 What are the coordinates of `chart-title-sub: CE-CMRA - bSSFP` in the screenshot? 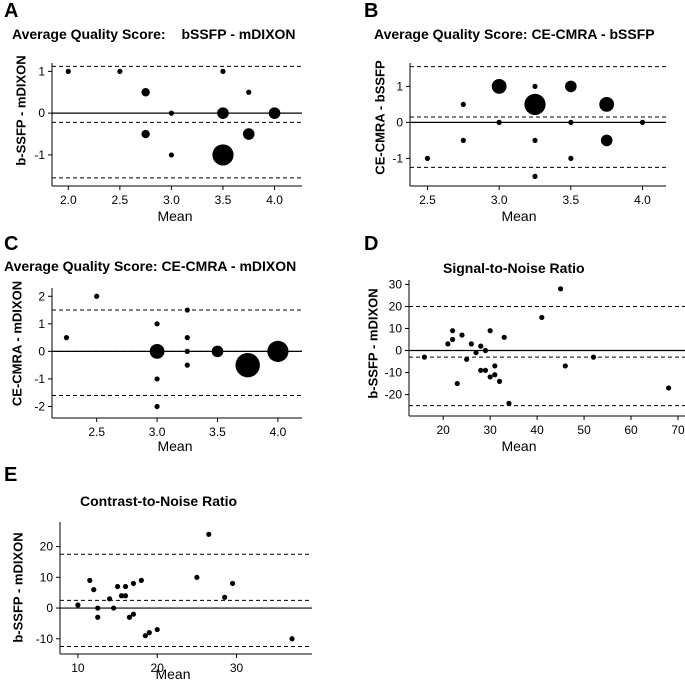 It's located at (593, 34).